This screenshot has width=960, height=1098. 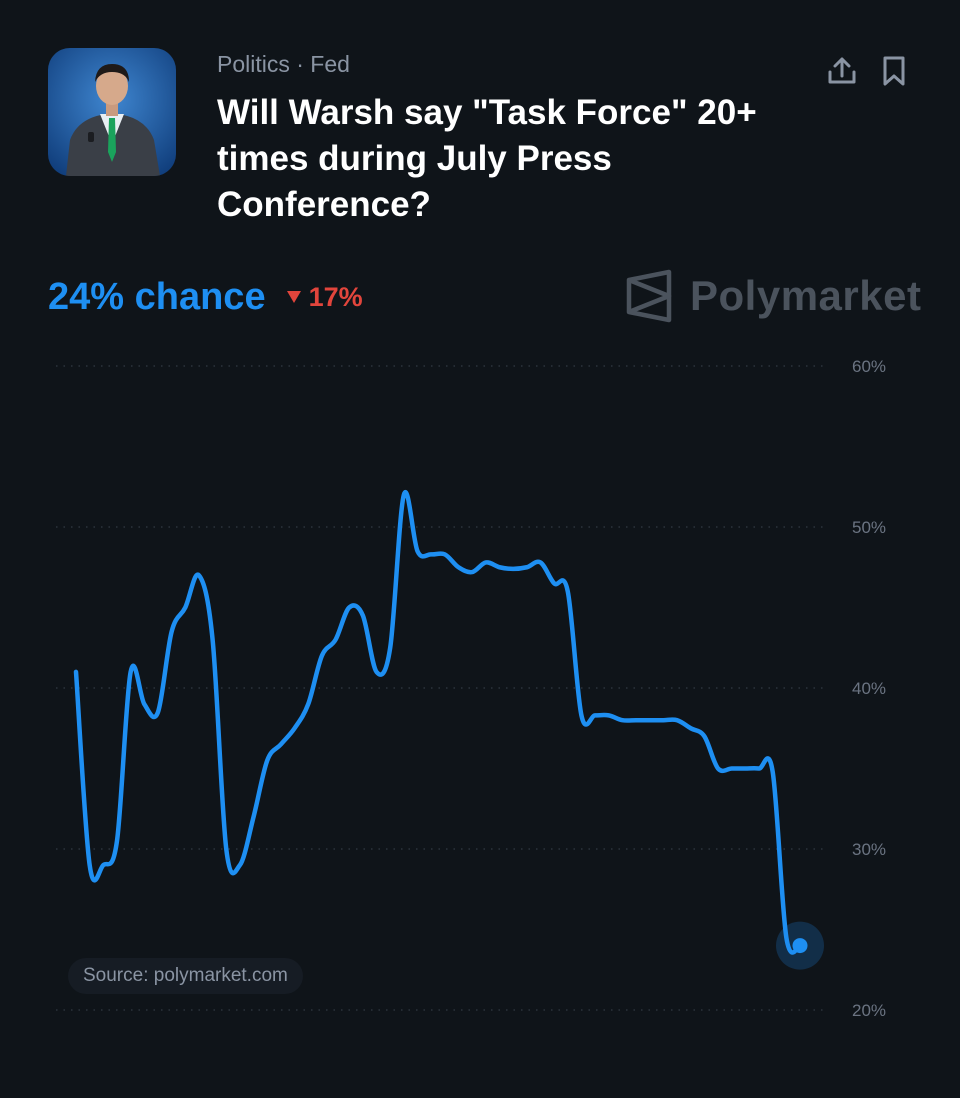 I want to click on bookmark-button, so click(x=894, y=71).